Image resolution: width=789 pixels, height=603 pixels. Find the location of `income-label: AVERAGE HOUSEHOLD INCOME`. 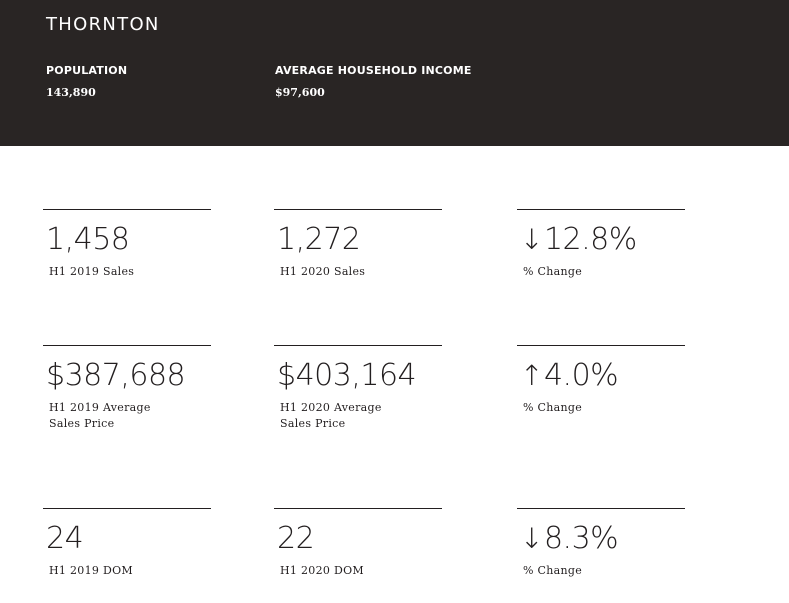

income-label: AVERAGE HOUSEHOLD INCOME is located at coordinates (373, 70).